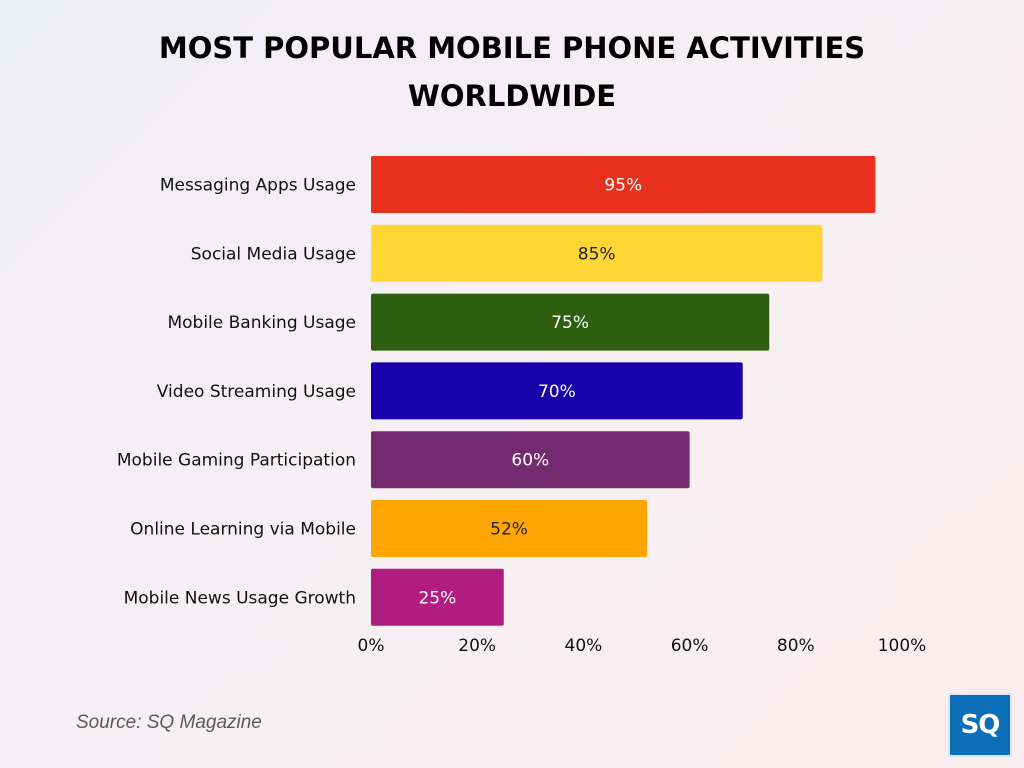 The height and width of the screenshot is (768, 1024). Describe the element at coordinates (273, 254) in the screenshot. I see `category-label: Social Media Usage` at that location.